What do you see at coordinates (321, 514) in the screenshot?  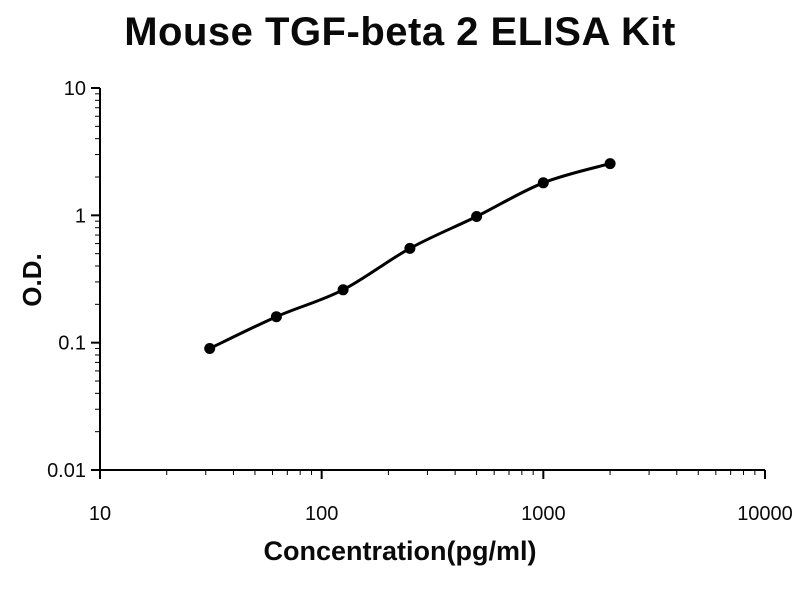 I see `x-tick-label: 100` at bounding box center [321, 514].